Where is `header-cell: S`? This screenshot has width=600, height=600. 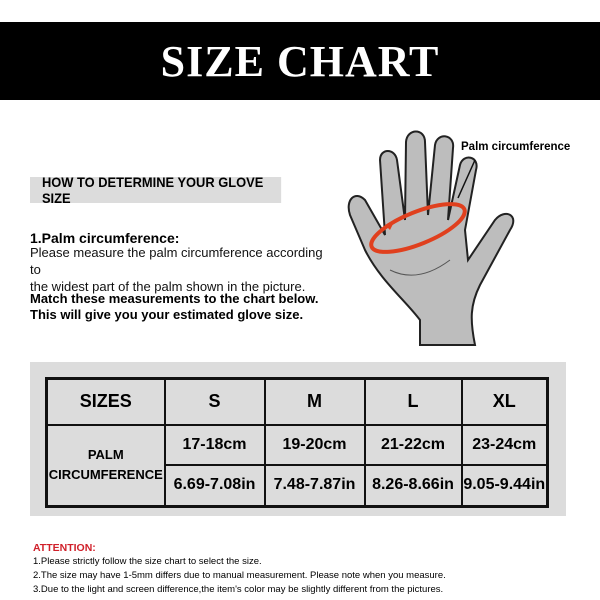
header-cell: S is located at coordinates (214, 401).